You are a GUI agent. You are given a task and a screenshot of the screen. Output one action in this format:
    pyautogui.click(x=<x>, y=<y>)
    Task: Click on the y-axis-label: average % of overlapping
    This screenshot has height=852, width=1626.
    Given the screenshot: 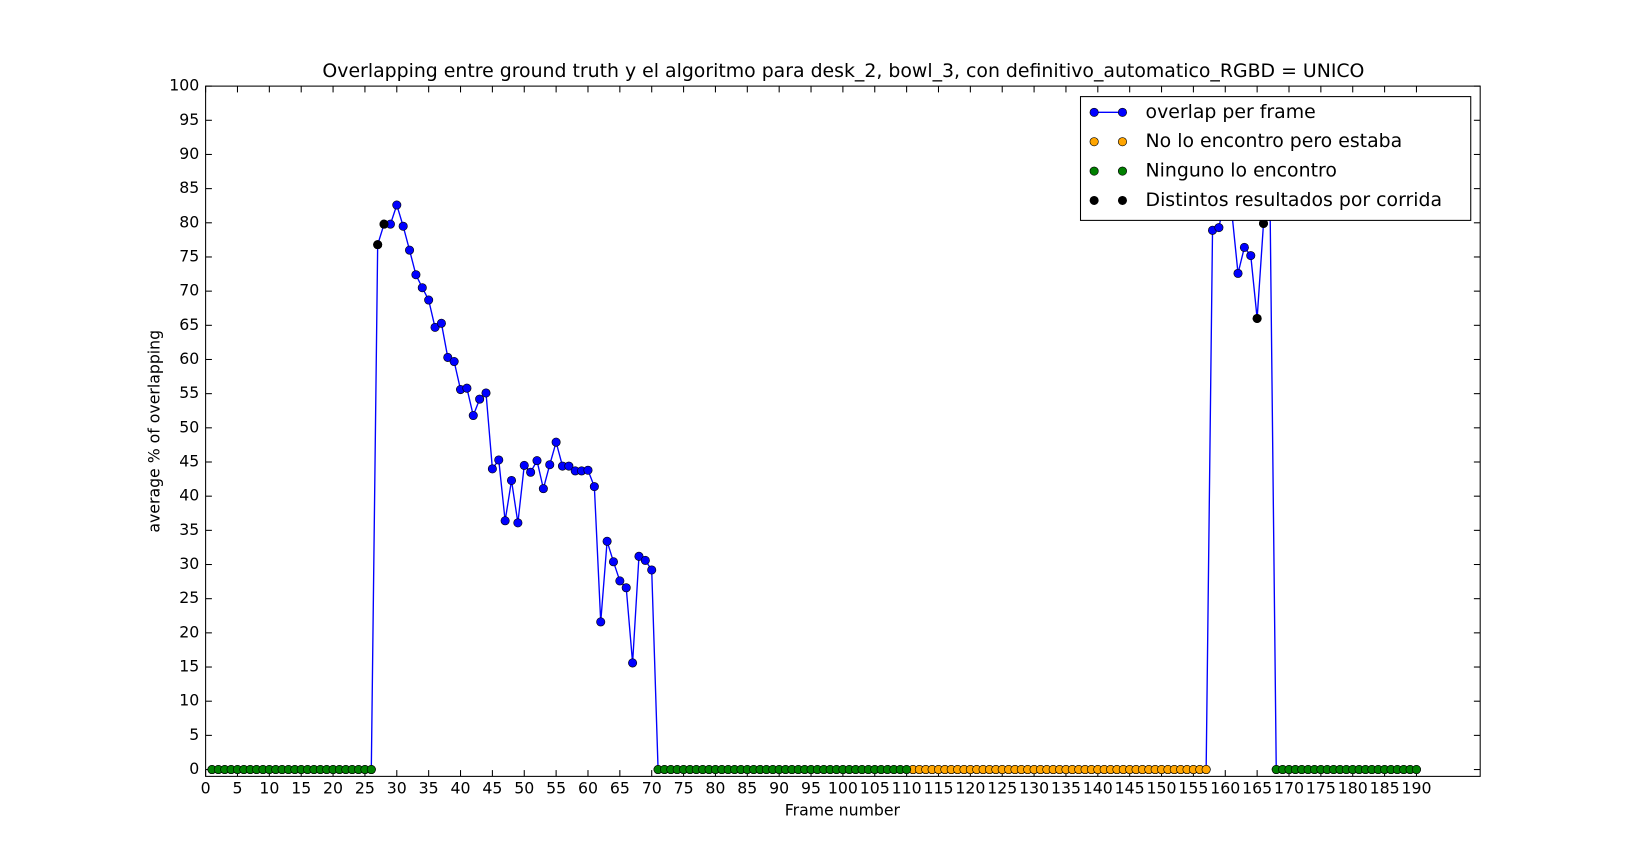 What is the action you would take?
    pyautogui.click(x=154, y=431)
    